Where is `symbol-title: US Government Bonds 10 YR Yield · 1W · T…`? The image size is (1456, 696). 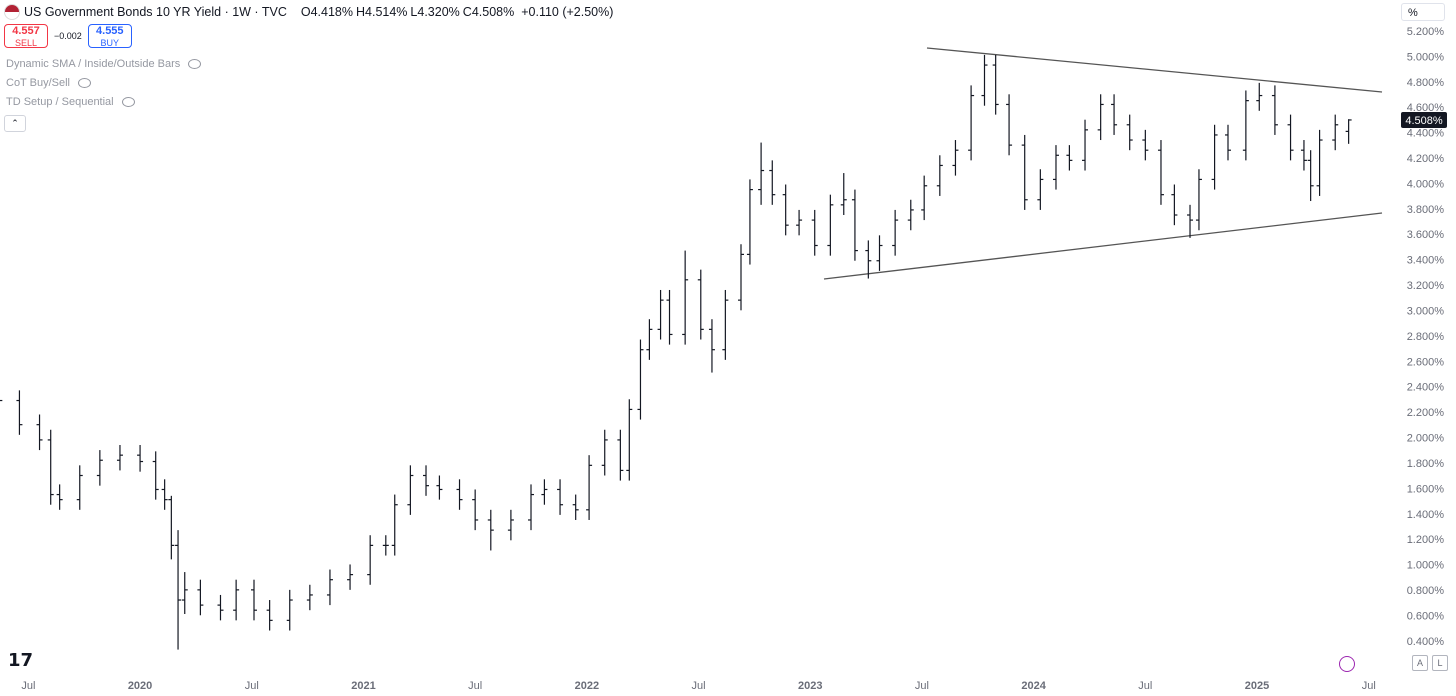 symbol-title: US Government Bonds 10 YR Yield · 1W · T… is located at coordinates (155, 12).